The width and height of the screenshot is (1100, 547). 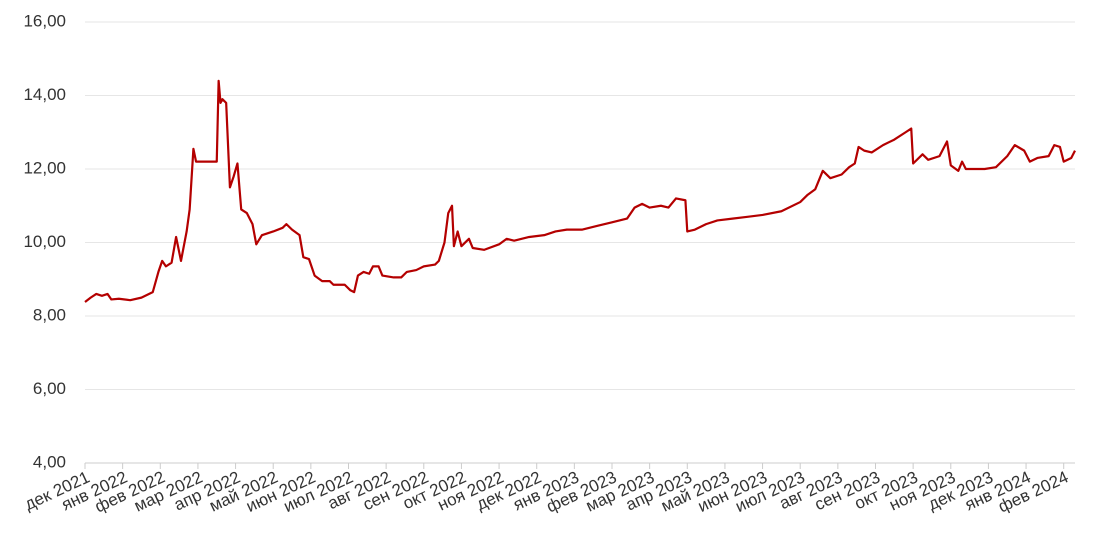 I want to click on y-tick-label: 16,00, so click(x=44, y=20).